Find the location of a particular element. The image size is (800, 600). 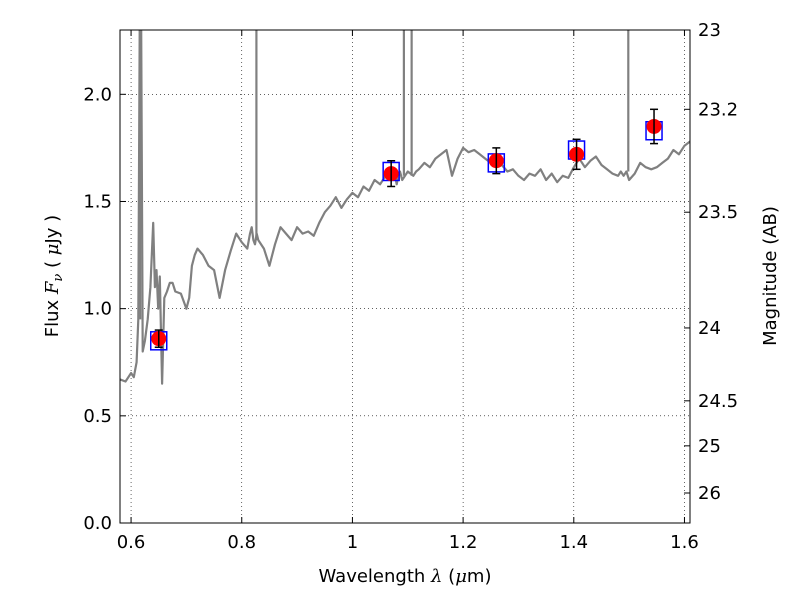

x-tick-label: 1 is located at coordinates (352, 542).